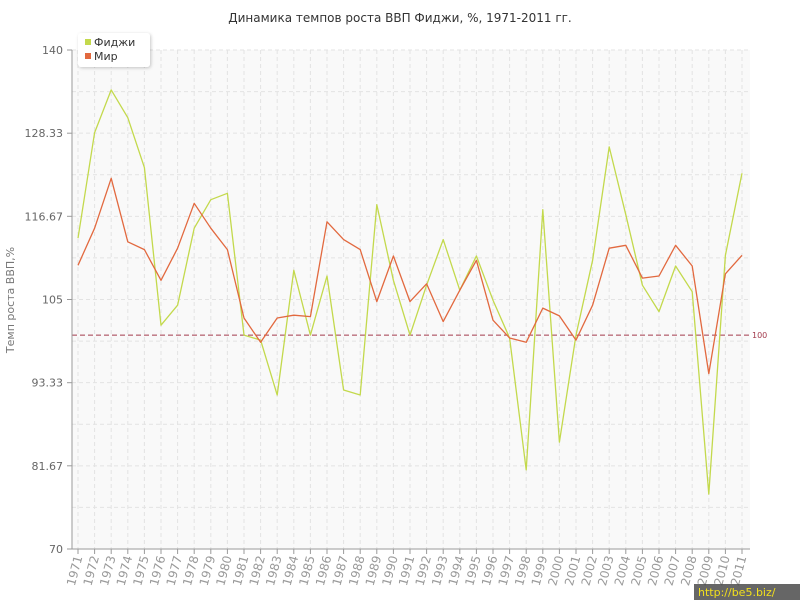 This screenshot has height=600, width=800. Describe the element at coordinates (759, 335) in the screenshot. I see `reference-line-label: 100` at that location.